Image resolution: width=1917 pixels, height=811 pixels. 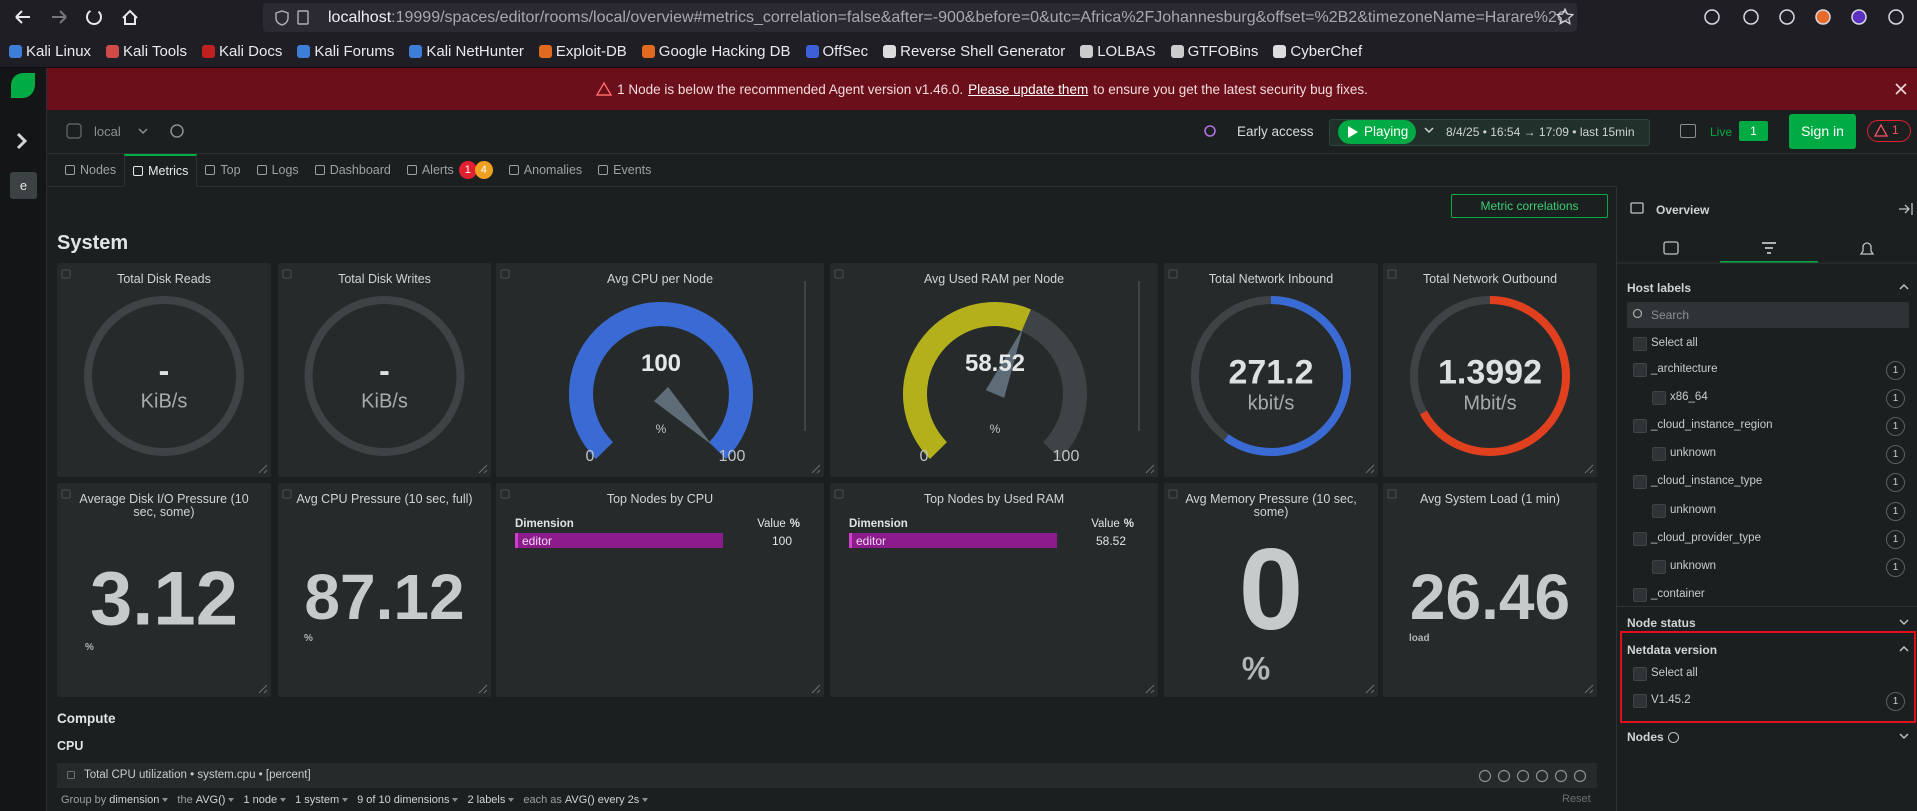 What do you see at coordinates (450, 170) in the screenshot?
I see `tab: Alerts 1 4` at bounding box center [450, 170].